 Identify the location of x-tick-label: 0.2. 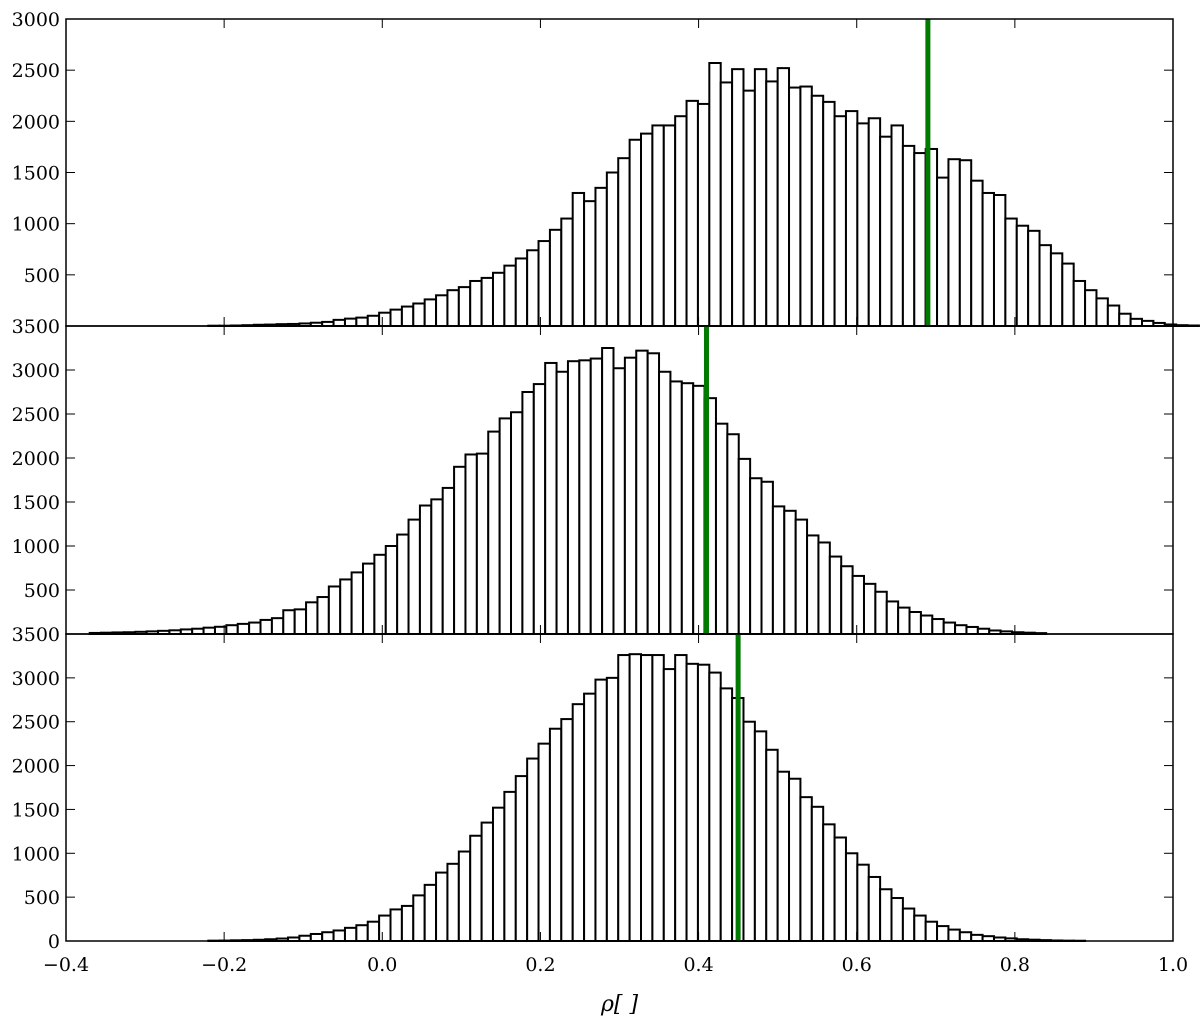
(540, 965).